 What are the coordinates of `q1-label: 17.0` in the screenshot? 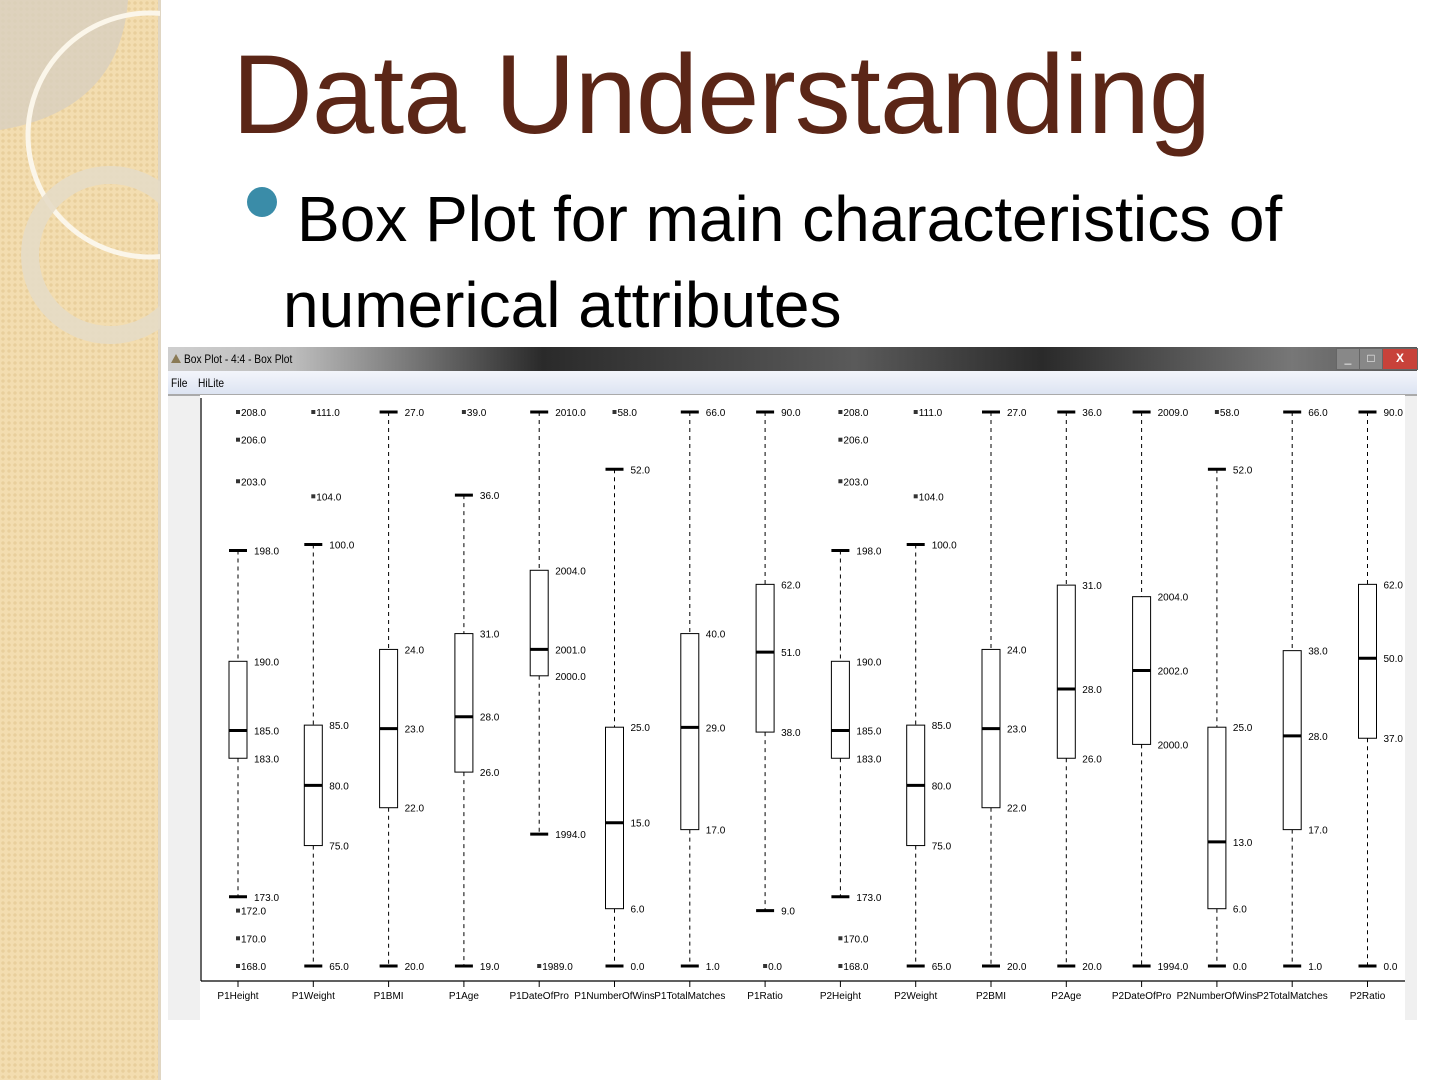 It's located at (716, 831).